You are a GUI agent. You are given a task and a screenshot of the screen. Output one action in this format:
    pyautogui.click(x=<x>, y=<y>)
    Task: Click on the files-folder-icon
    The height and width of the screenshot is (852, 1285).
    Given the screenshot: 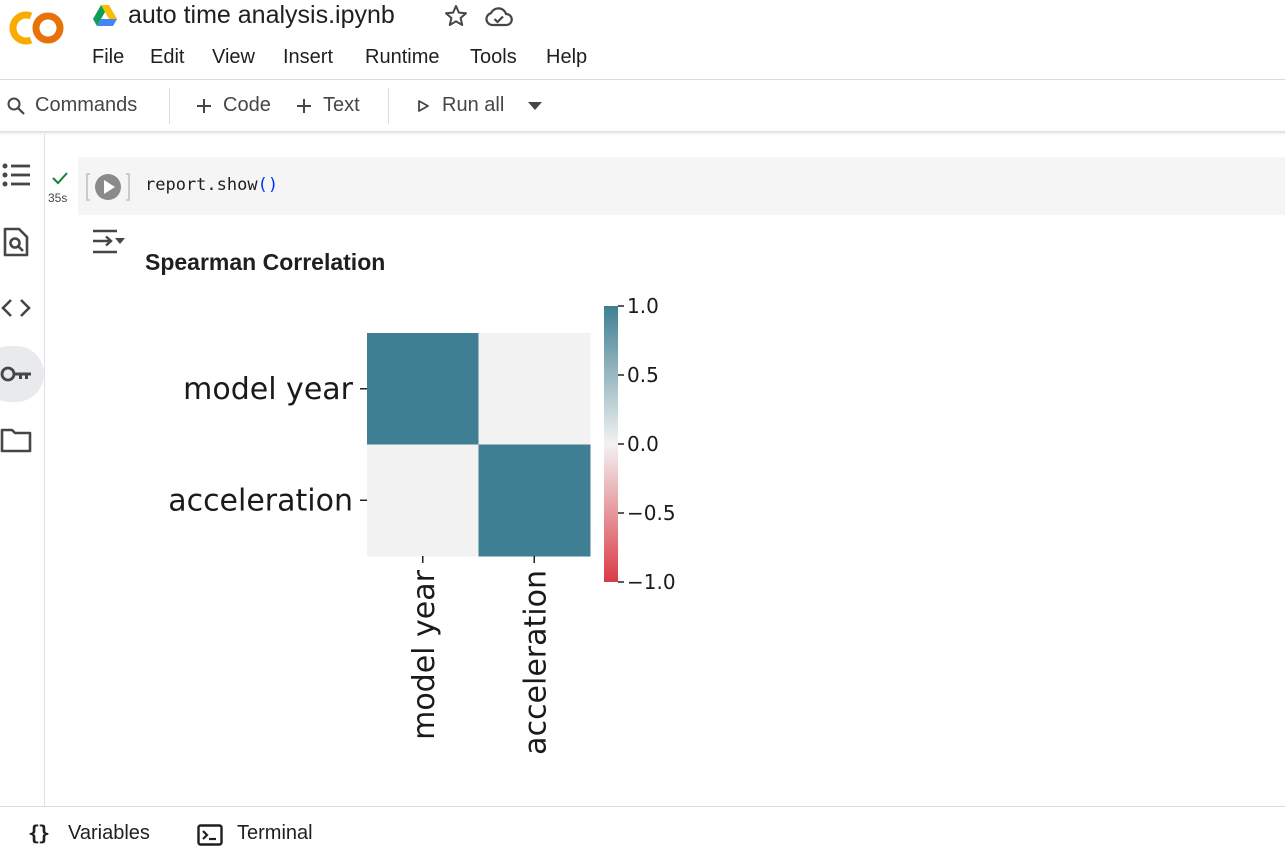 What is the action you would take?
    pyautogui.click(x=16, y=440)
    